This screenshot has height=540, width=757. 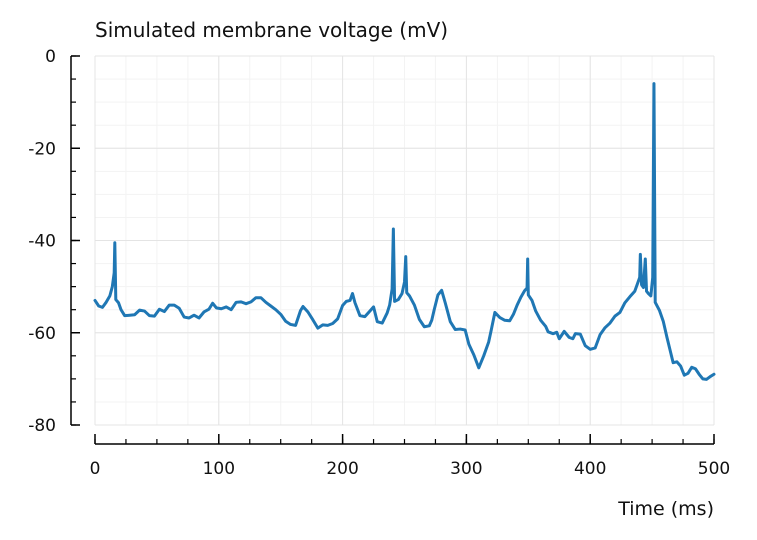 What do you see at coordinates (714, 469) in the screenshot?
I see `x-tick-label: 500` at bounding box center [714, 469].